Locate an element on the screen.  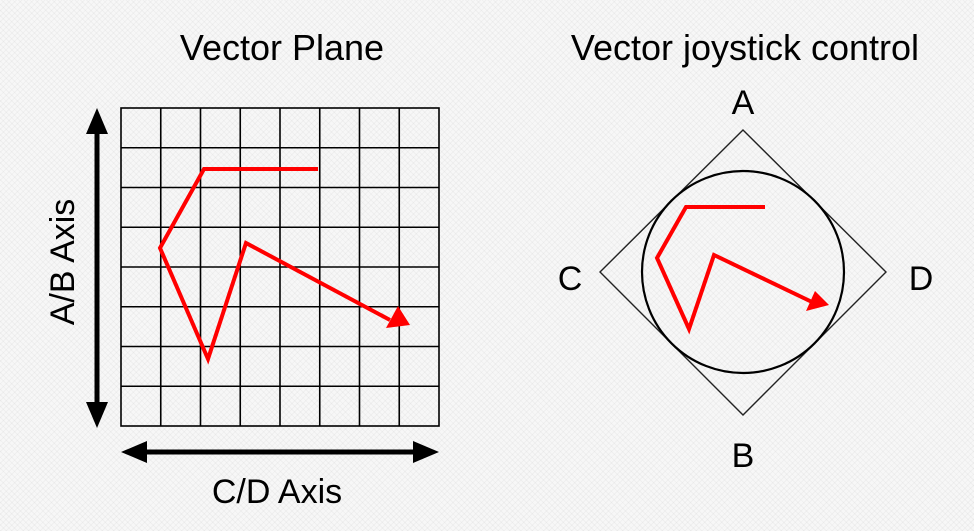
joystick-circle is located at coordinates (743, 272).